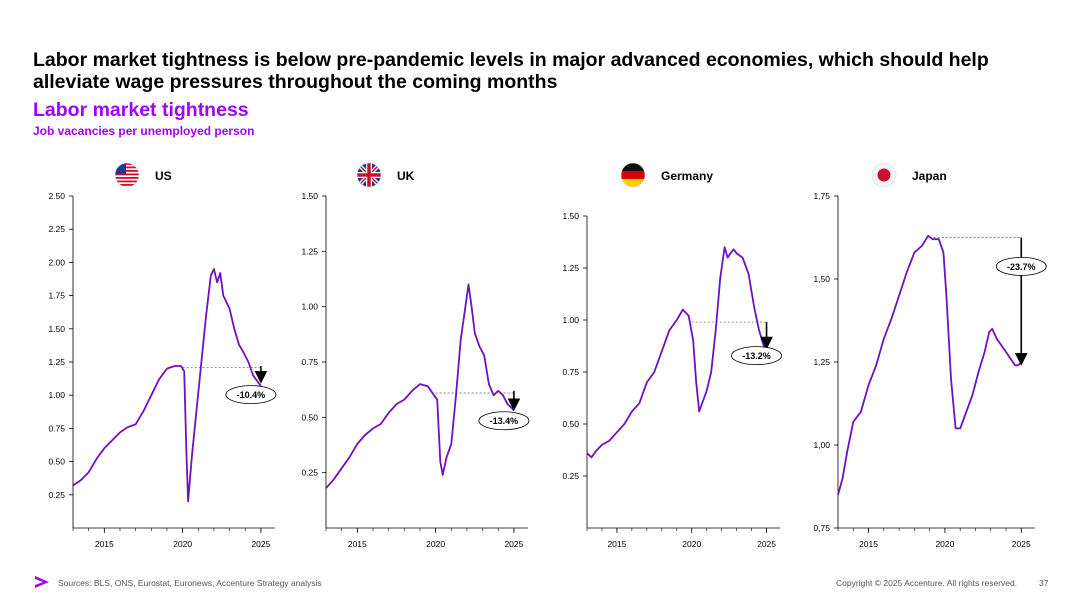 Image resolution: width=1080 pixels, height=608 pixels. Describe the element at coordinates (821, 279) in the screenshot. I see `y-tick-label: 1,50` at that location.